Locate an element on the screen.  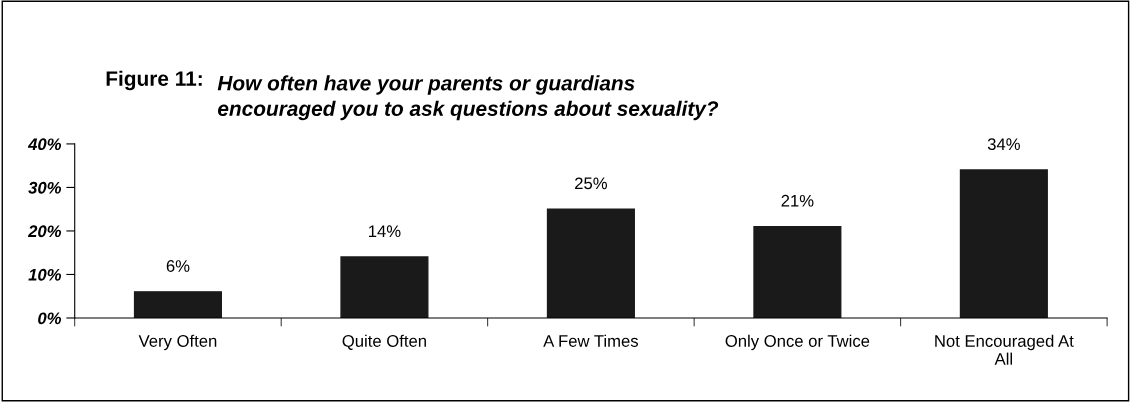
x-tick-label: Very Often is located at coordinates (177, 342).